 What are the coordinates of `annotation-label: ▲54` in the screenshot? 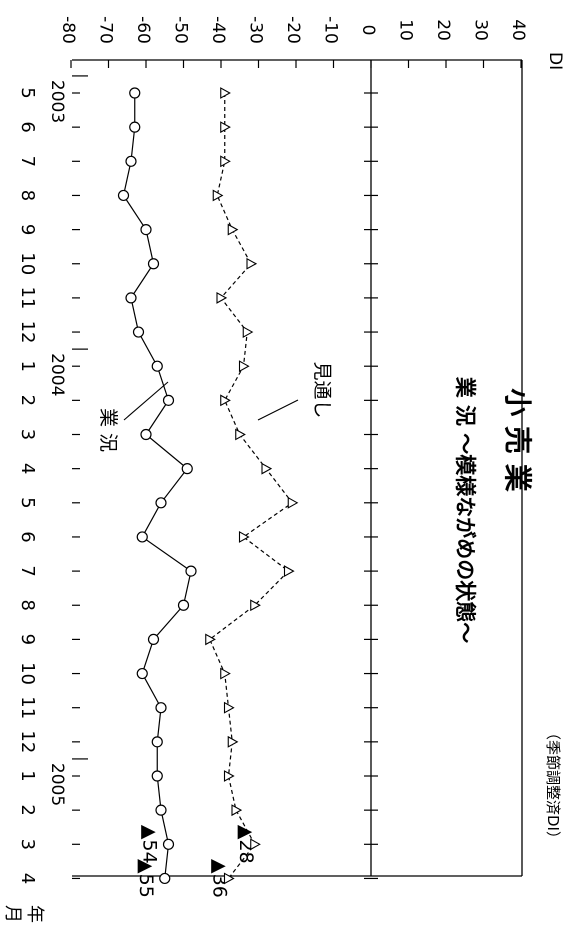 It's located at (150, 844).